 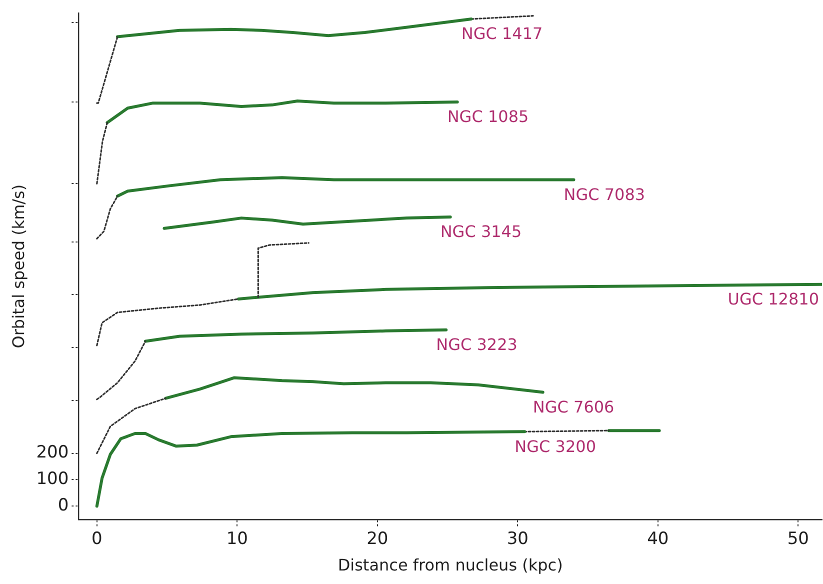 What do you see at coordinates (481, 232) in the screenshot?
I see `series-label: NGC 3145` at bounding box center [481, 232].